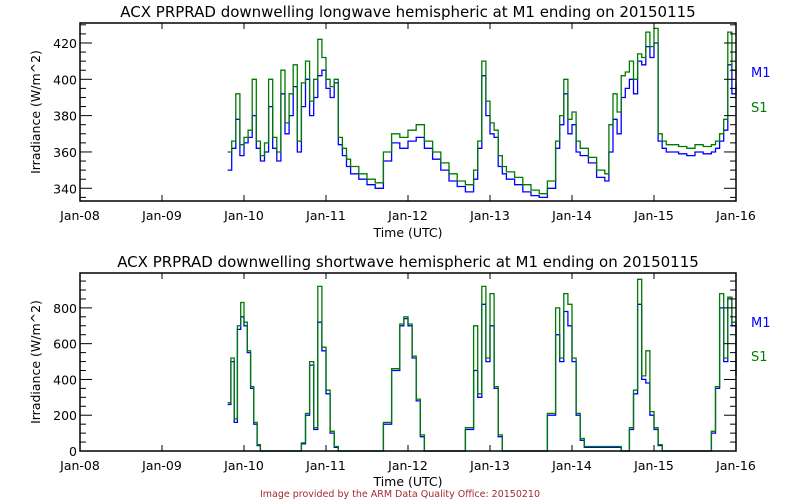 The width and height of the screenshot is (800, 500). What do you see at coordinates (65, 79) in the screenshot?
I see `longwave-y-tick-label: 400` at bounding box center [65, 79].